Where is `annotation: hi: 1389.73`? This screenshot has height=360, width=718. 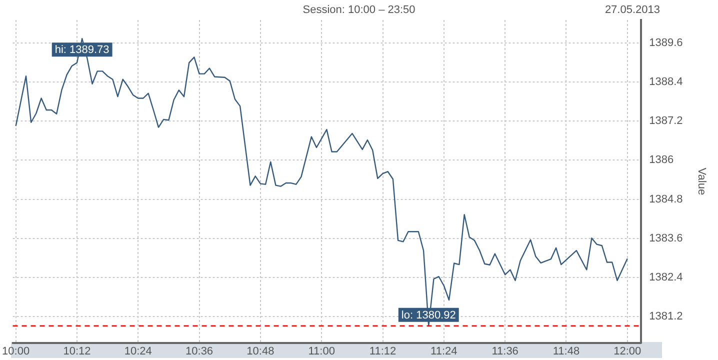 annotation: hi: 1389.73 is located at coordinates (82, 50).